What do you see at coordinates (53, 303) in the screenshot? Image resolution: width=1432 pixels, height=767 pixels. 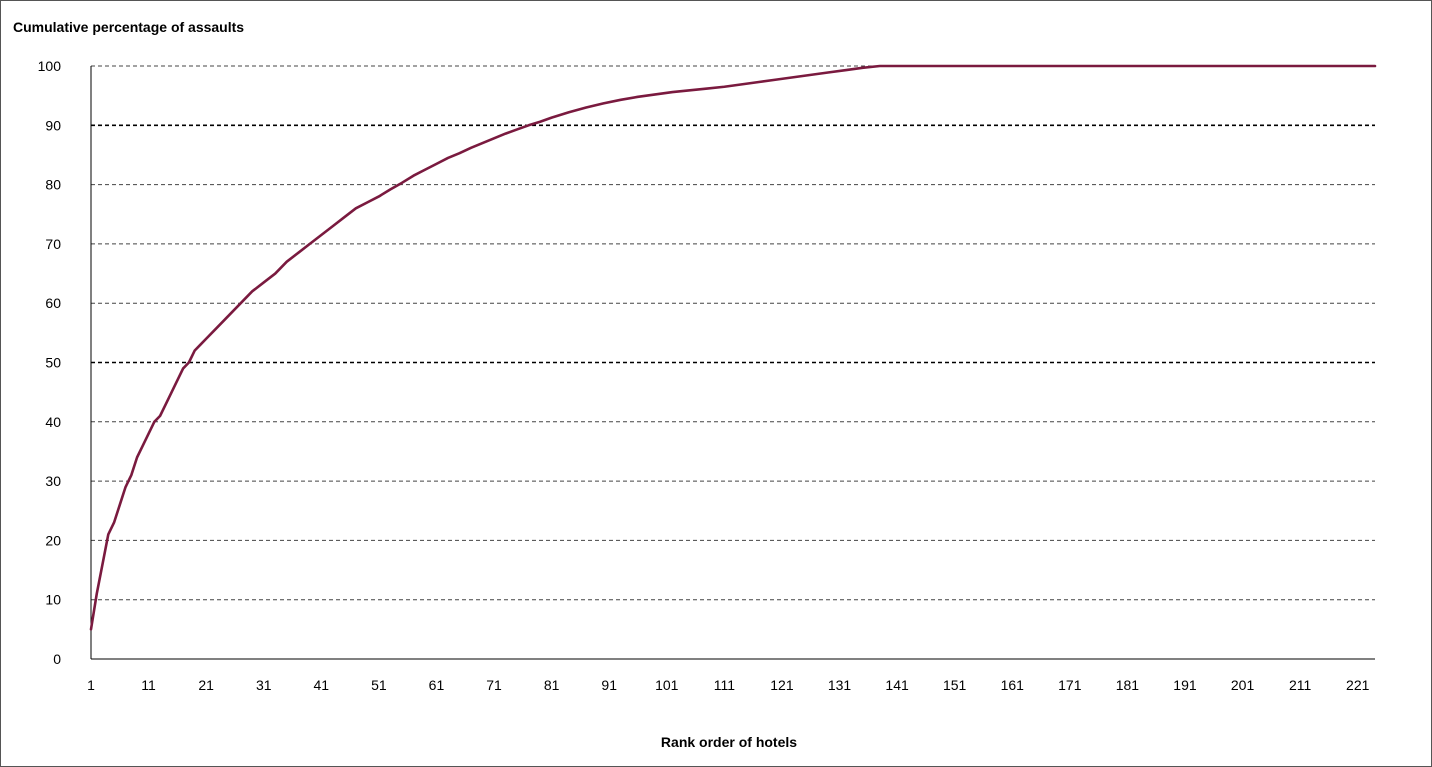 I see `y-tick-label-60: 60` at bounding box center [53, 303].